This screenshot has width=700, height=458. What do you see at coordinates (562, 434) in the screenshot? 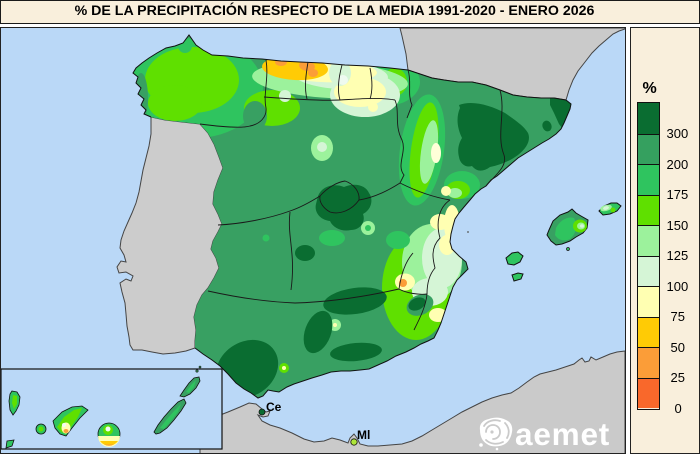
I see `svg-text: aemet` at bounding box center [562, 434].